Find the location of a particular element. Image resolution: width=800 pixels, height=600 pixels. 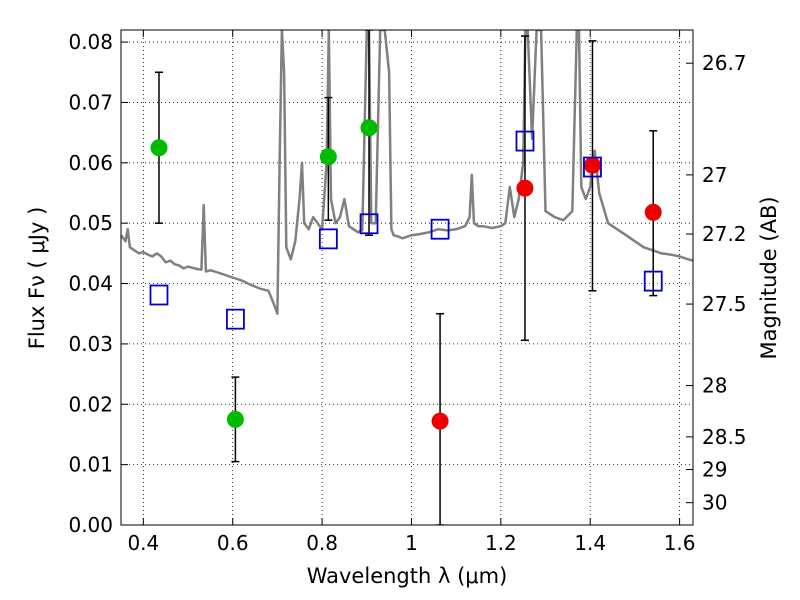

y-tick-label: 0.01 is located at coordinates (90, 465).